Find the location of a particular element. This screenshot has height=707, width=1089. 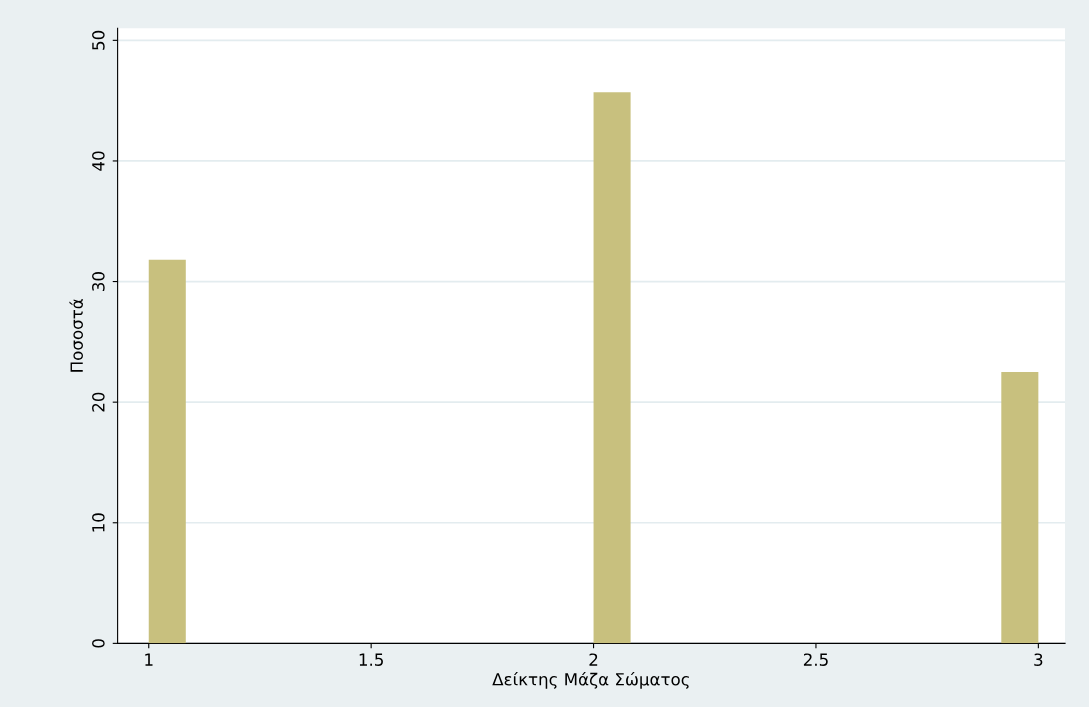

y-tick-label: 30 is located at coordinates (98, 281).